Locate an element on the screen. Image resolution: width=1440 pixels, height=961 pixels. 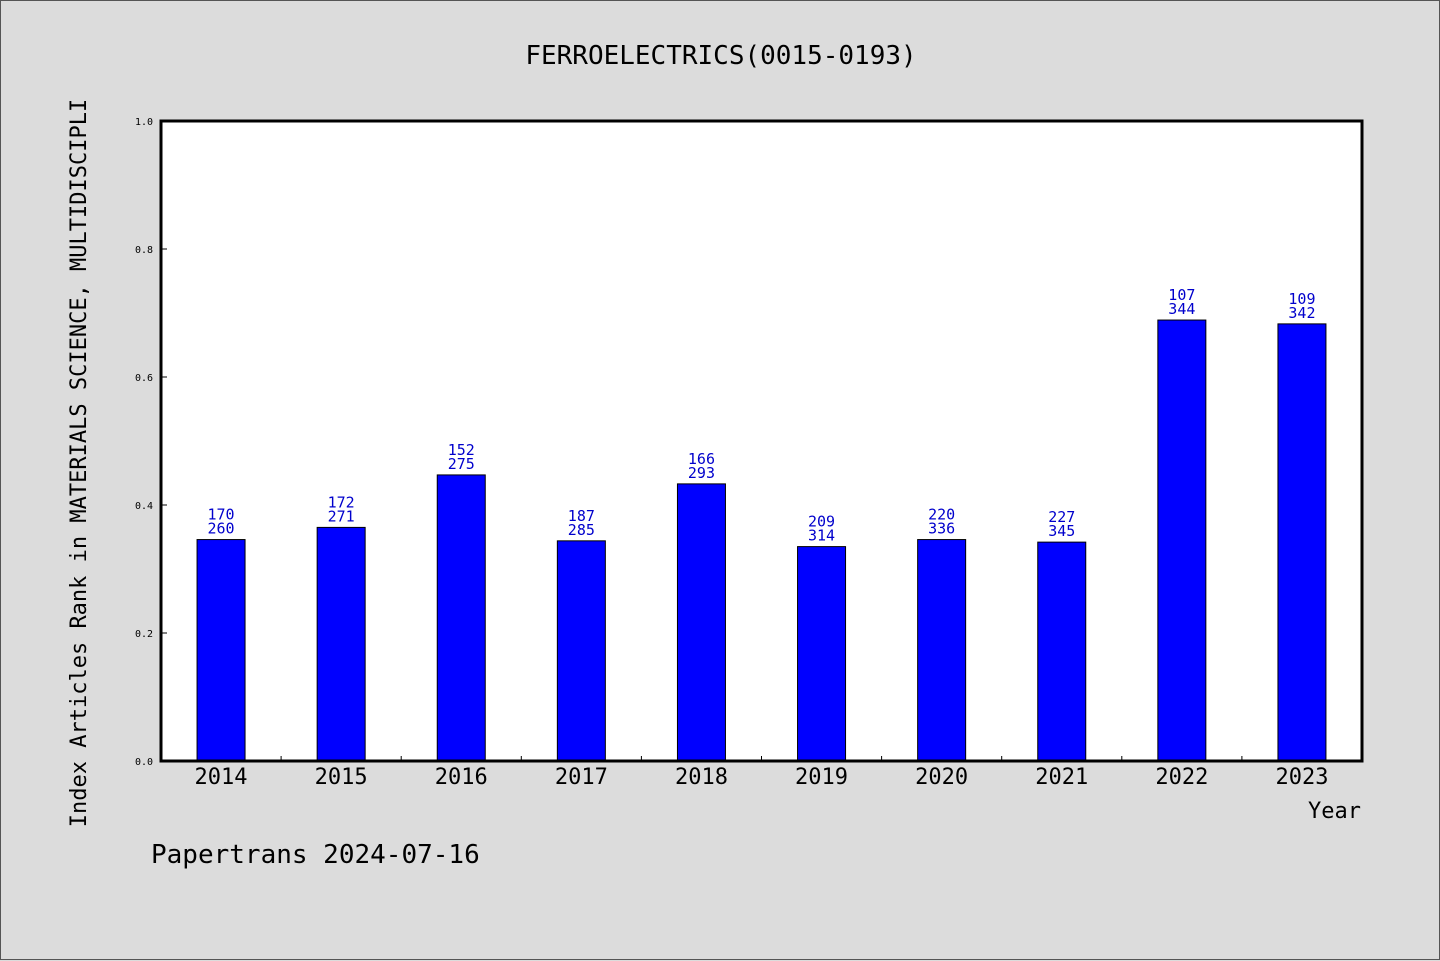
bar-rank-label: 166 is located at coordinates (701, 459).